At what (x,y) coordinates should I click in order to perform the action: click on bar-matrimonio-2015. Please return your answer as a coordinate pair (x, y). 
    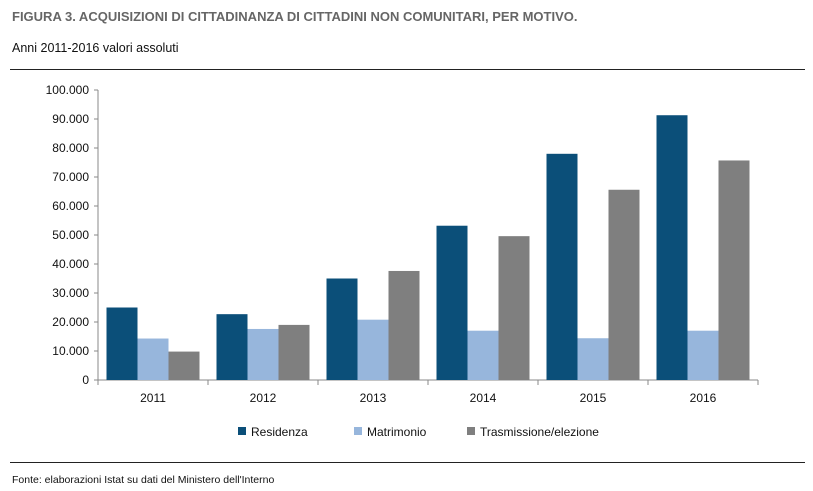
    Looking at the image, I should click on (593, 359).